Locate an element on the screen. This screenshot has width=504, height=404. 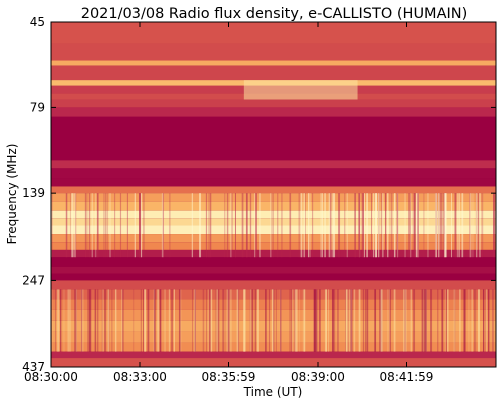
x-tick-label: 08:41:59 is located at coordinates (407, 377).